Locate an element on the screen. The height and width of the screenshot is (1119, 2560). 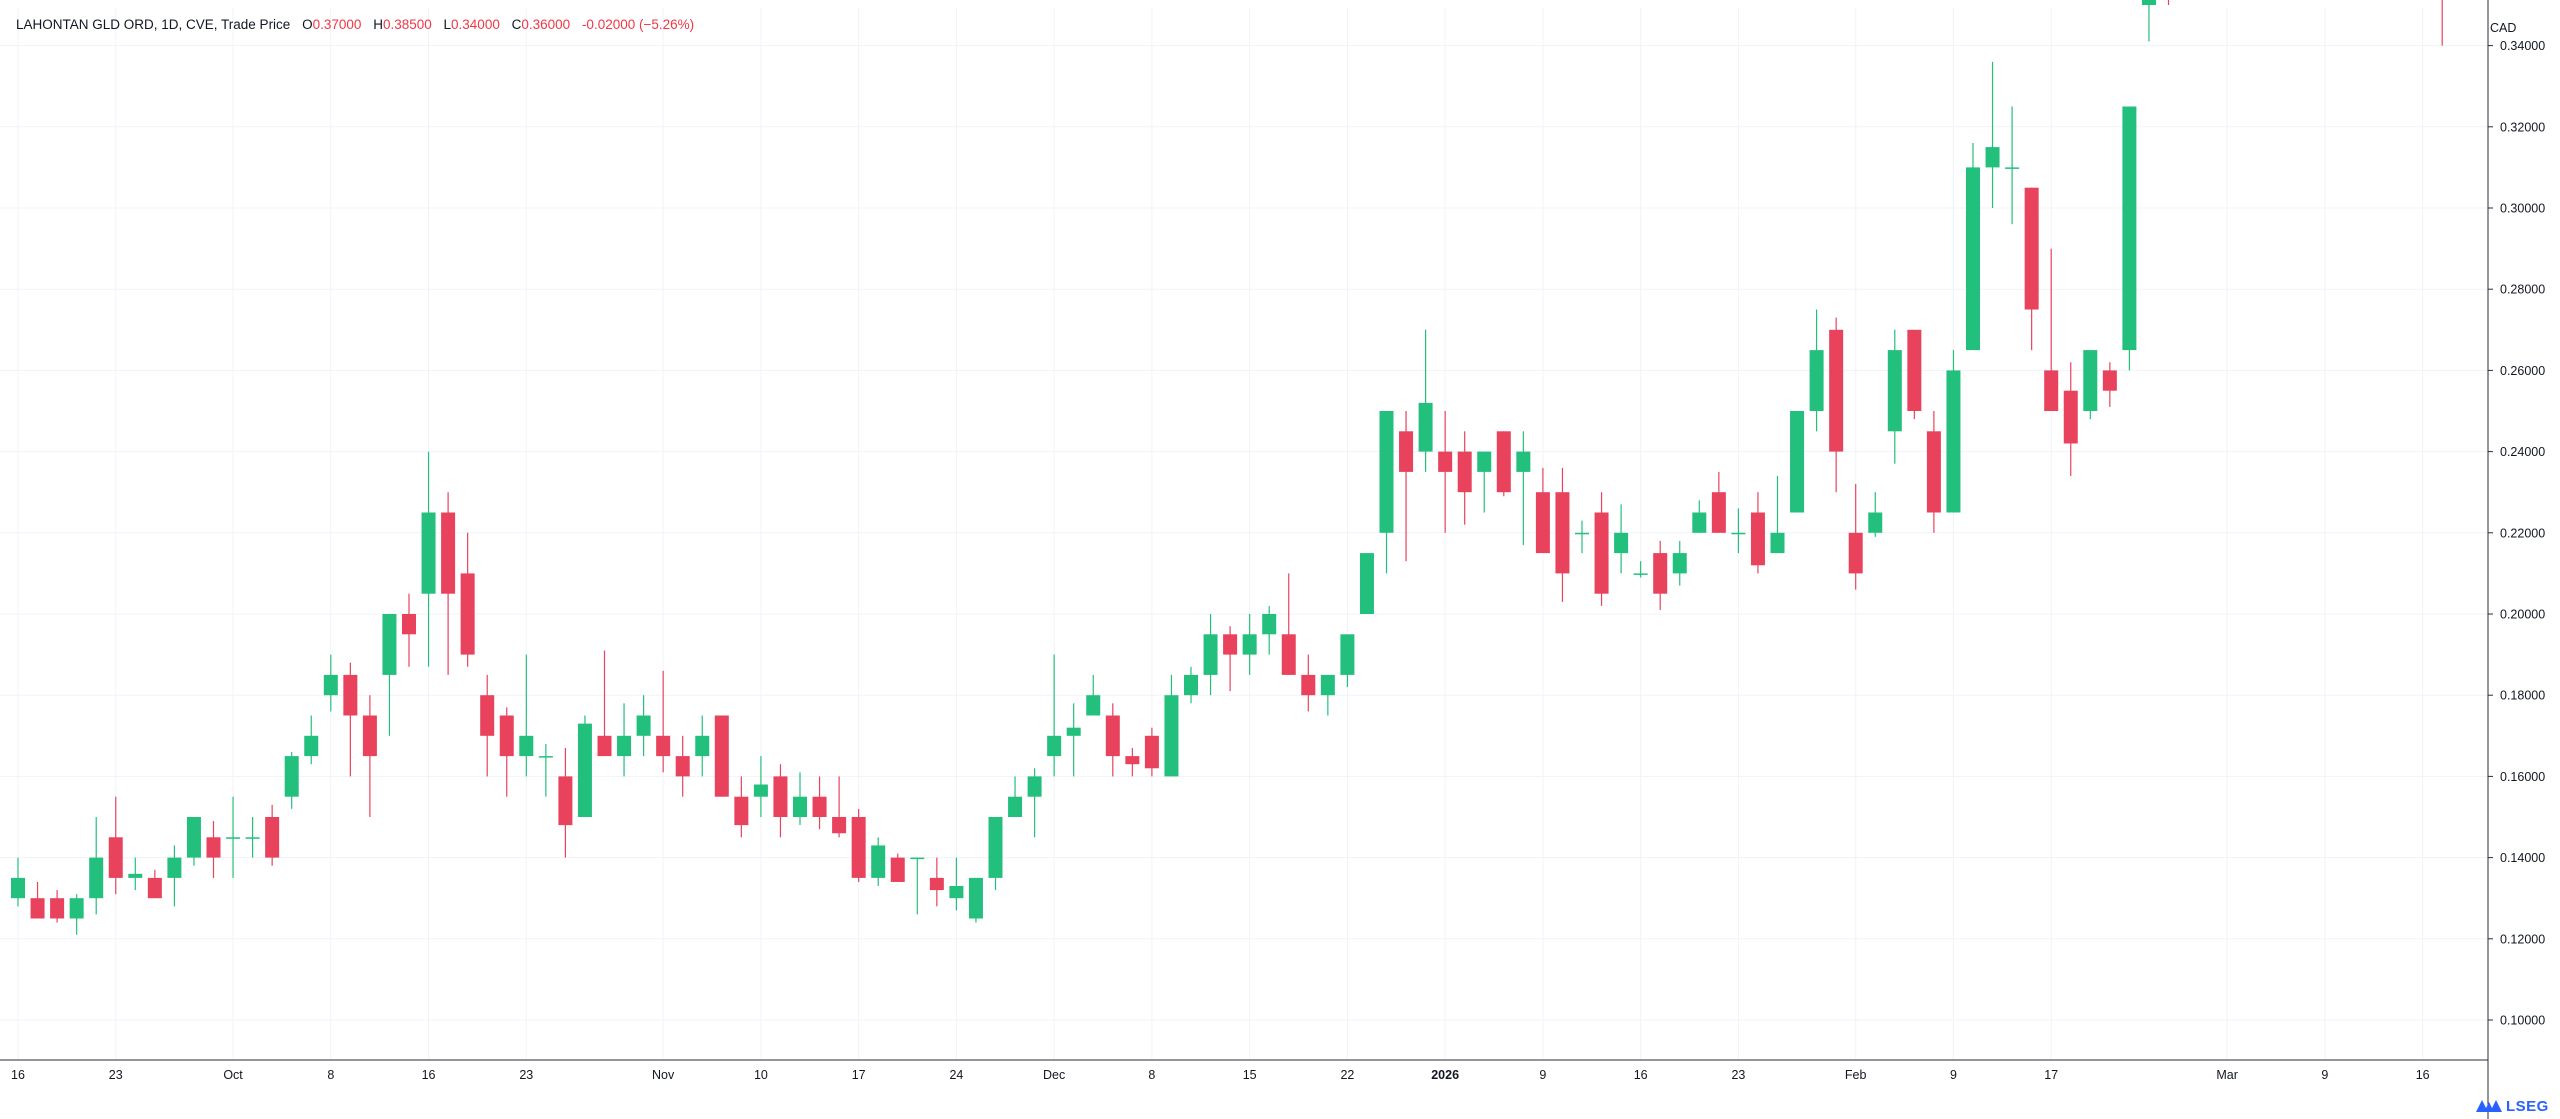
y-tick-label: 0.28000 is located at coordinates (2522, 290).